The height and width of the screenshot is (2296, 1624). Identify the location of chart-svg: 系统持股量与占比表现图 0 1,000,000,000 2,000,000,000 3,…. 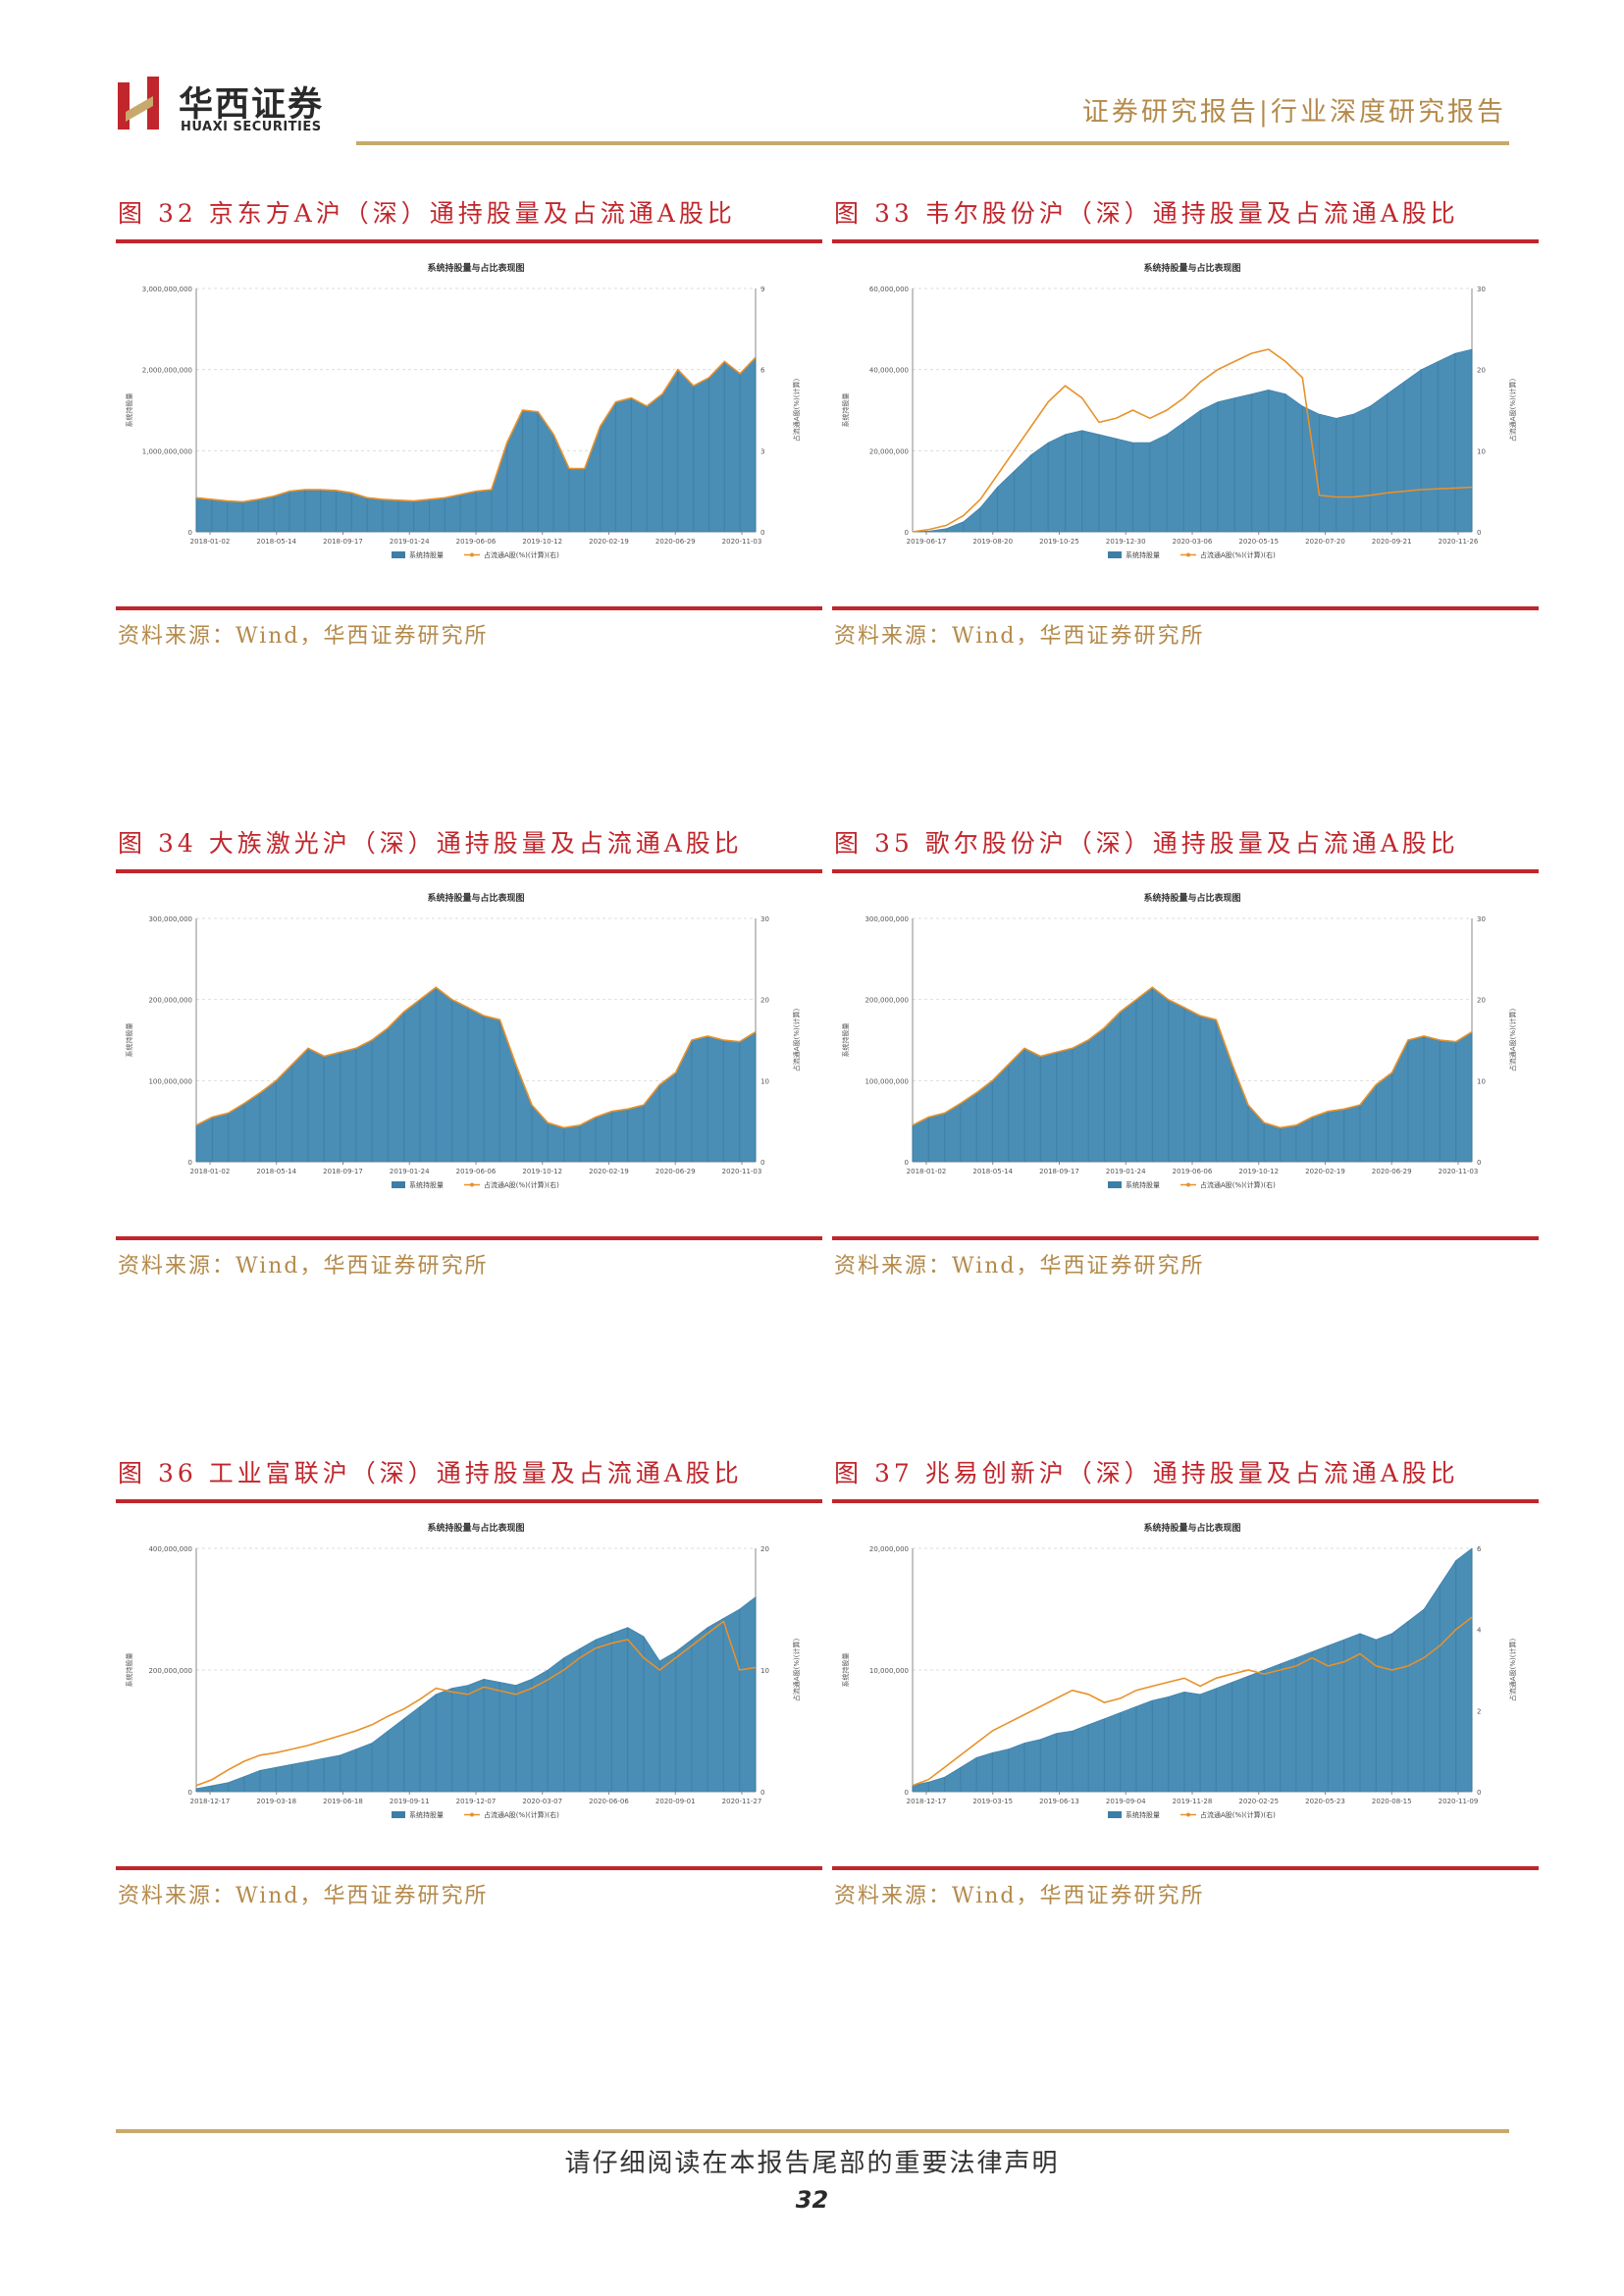
(463, 410).